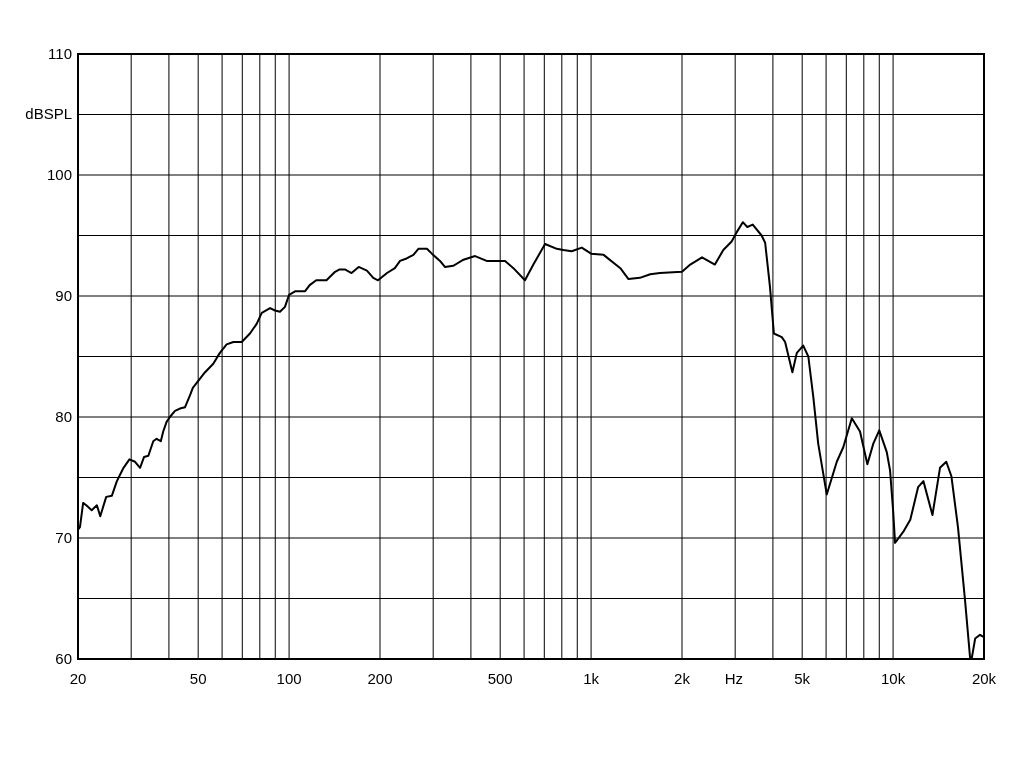  Describe the element at coordinates (63, 295) in the screenshot. I see `y-tick-label: 90` at that location.